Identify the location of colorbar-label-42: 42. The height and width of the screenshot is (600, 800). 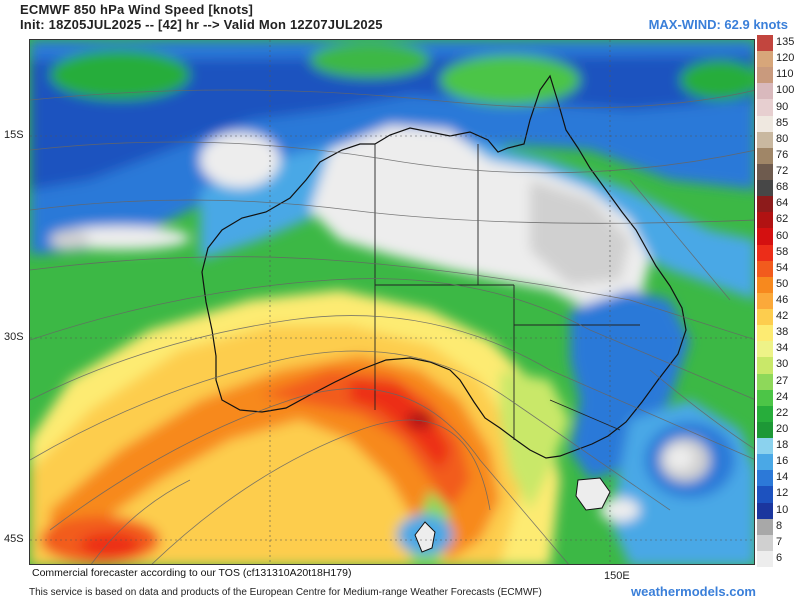
(782, 316).